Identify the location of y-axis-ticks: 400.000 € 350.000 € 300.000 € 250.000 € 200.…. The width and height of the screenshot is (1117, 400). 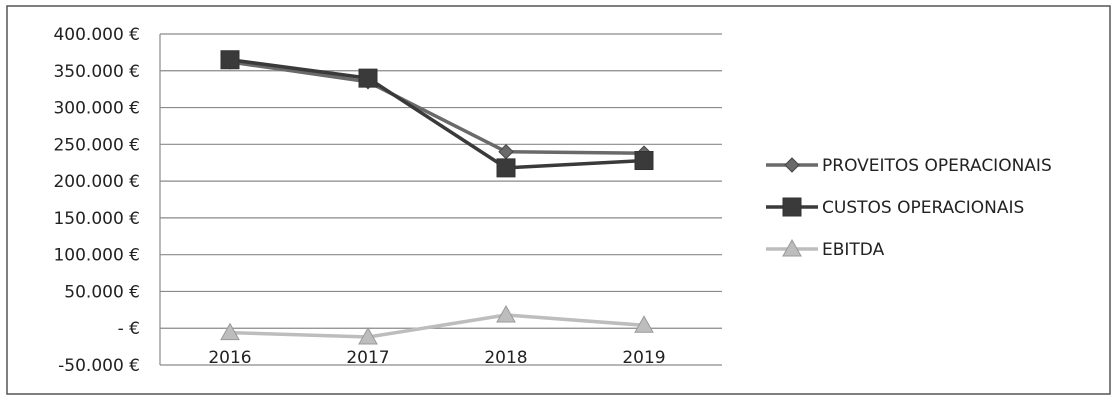
(96, 200).